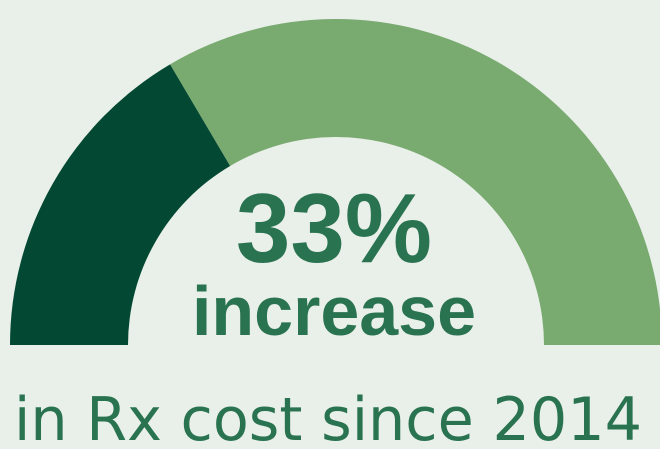  I want to click on gauge-value-label: 33%, so click(334, 228).